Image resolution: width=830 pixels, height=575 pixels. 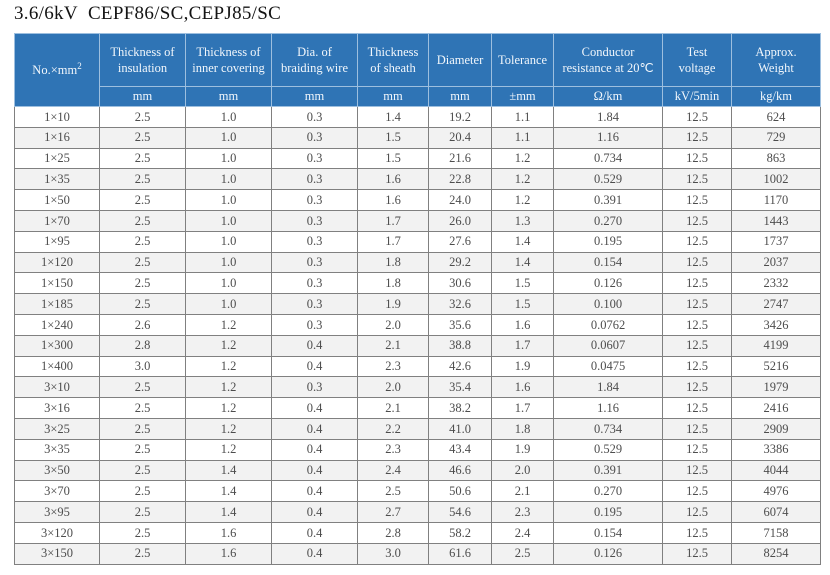 What do you see at coordinates (460, 283) in the screenshot?
I see `spec-value-cell: 30.6` at bounding box center [460, 283].